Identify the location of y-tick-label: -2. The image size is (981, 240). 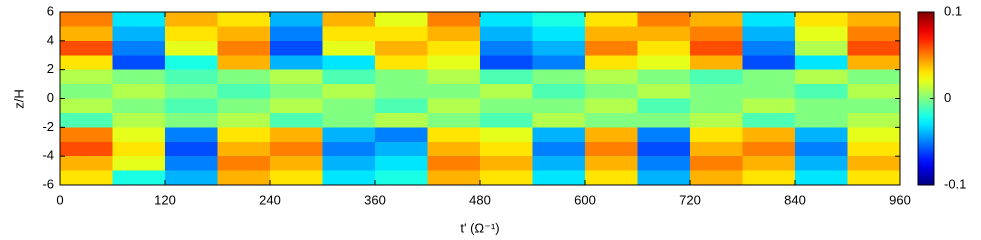
(48, 126).